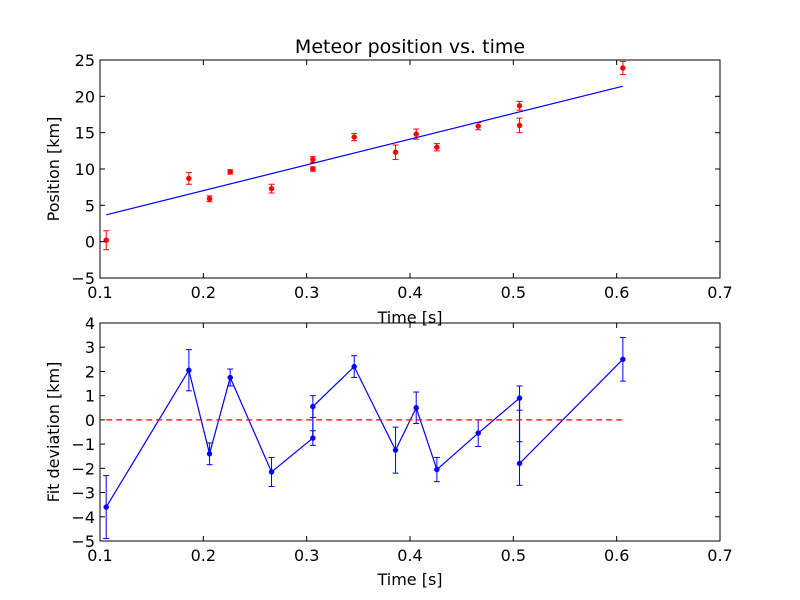 The image size is (800, 600). I want to click on position-y-tick-label: 0, so click(90, 242).